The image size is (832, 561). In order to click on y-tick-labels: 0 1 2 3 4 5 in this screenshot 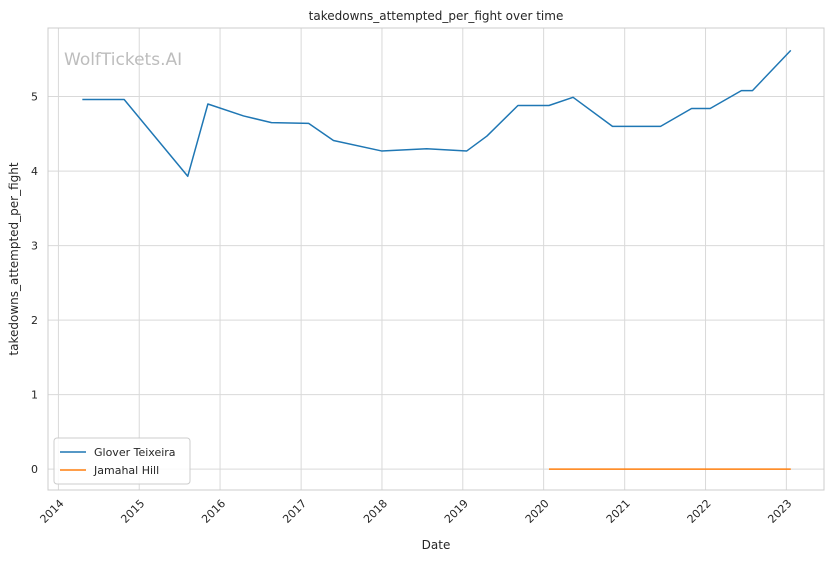, I will do `click(34, 284)`.